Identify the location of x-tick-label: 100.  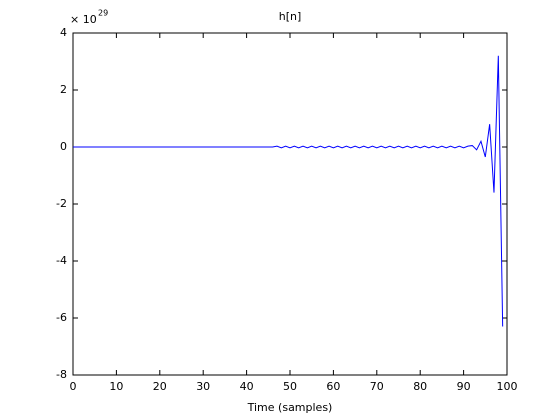
(507, 386).